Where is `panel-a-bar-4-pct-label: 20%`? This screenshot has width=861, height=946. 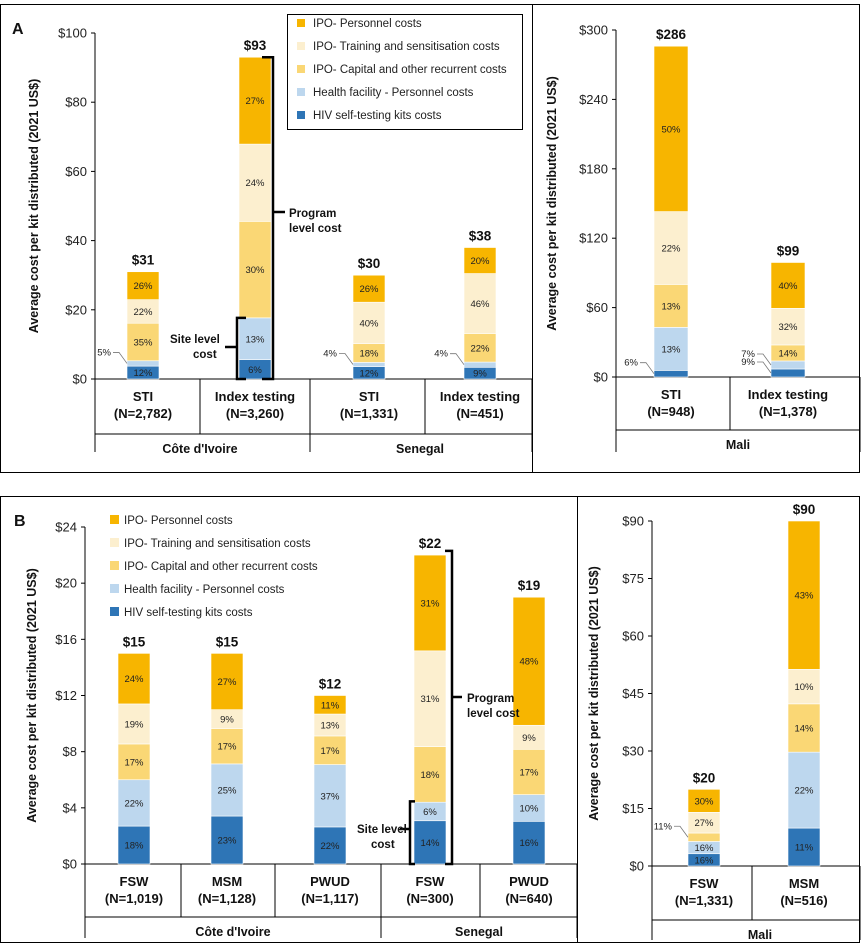 panel-a-bar-4-pct-label: 20% is located at coordinates (480, 261).